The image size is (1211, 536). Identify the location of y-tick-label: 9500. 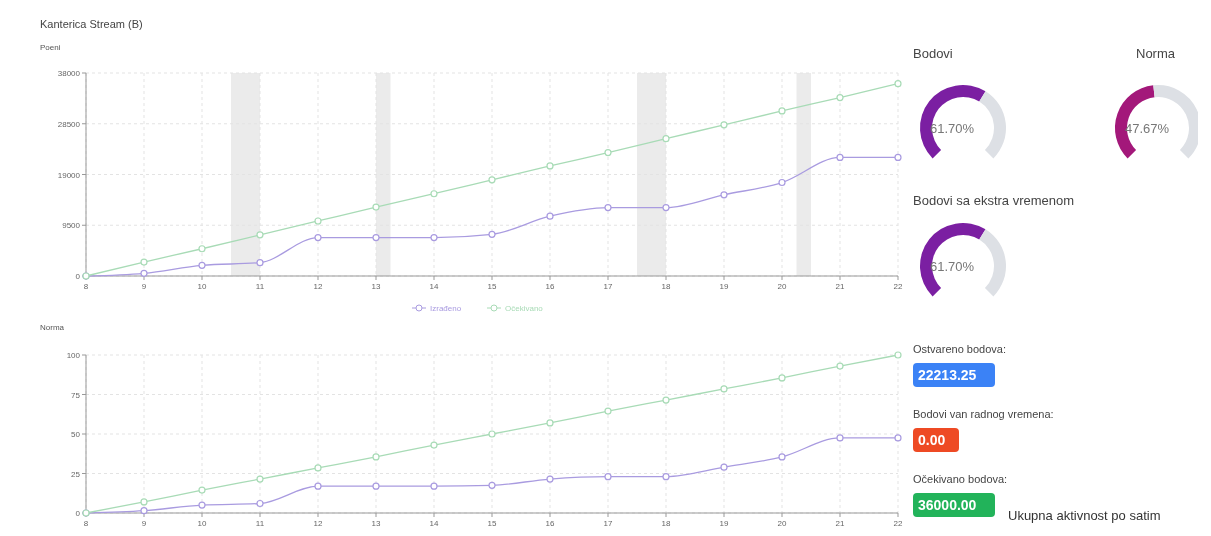
(71, 226).